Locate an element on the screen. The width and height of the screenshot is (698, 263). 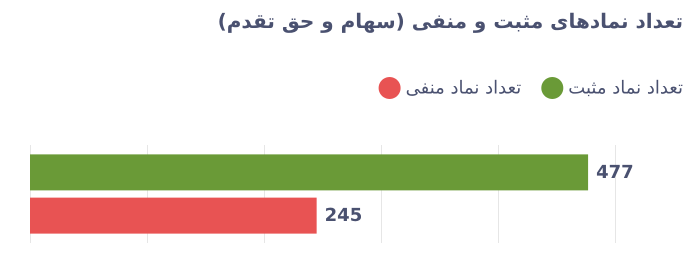
legend-label: تعداد نماد منفی is located at coordinates (464, 88).